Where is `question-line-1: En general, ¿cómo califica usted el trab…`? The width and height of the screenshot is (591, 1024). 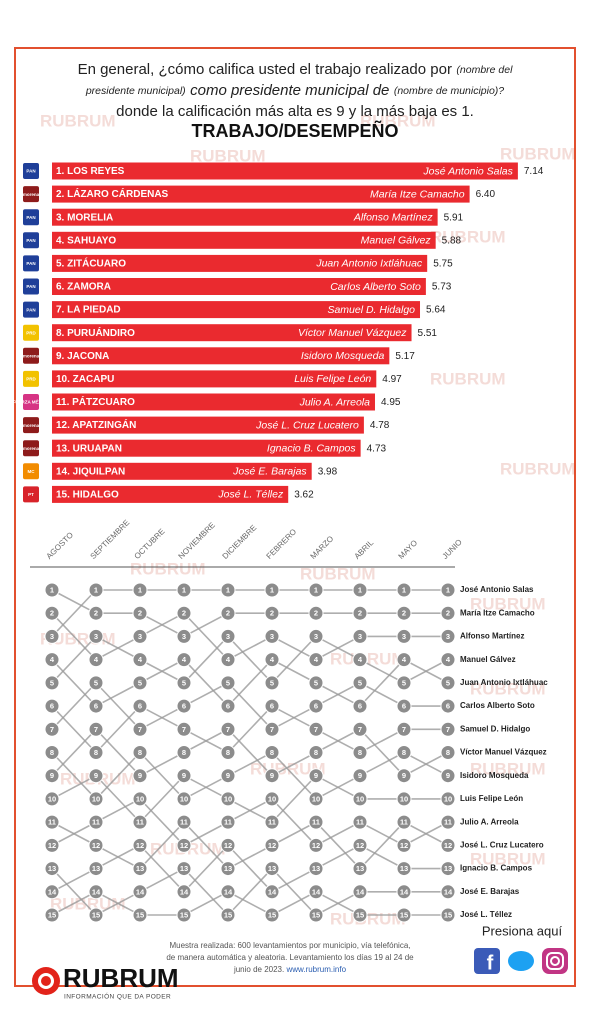 question-line-1: En general, ¿cómo califica usted el trab… is located at coordinates (296, 69).